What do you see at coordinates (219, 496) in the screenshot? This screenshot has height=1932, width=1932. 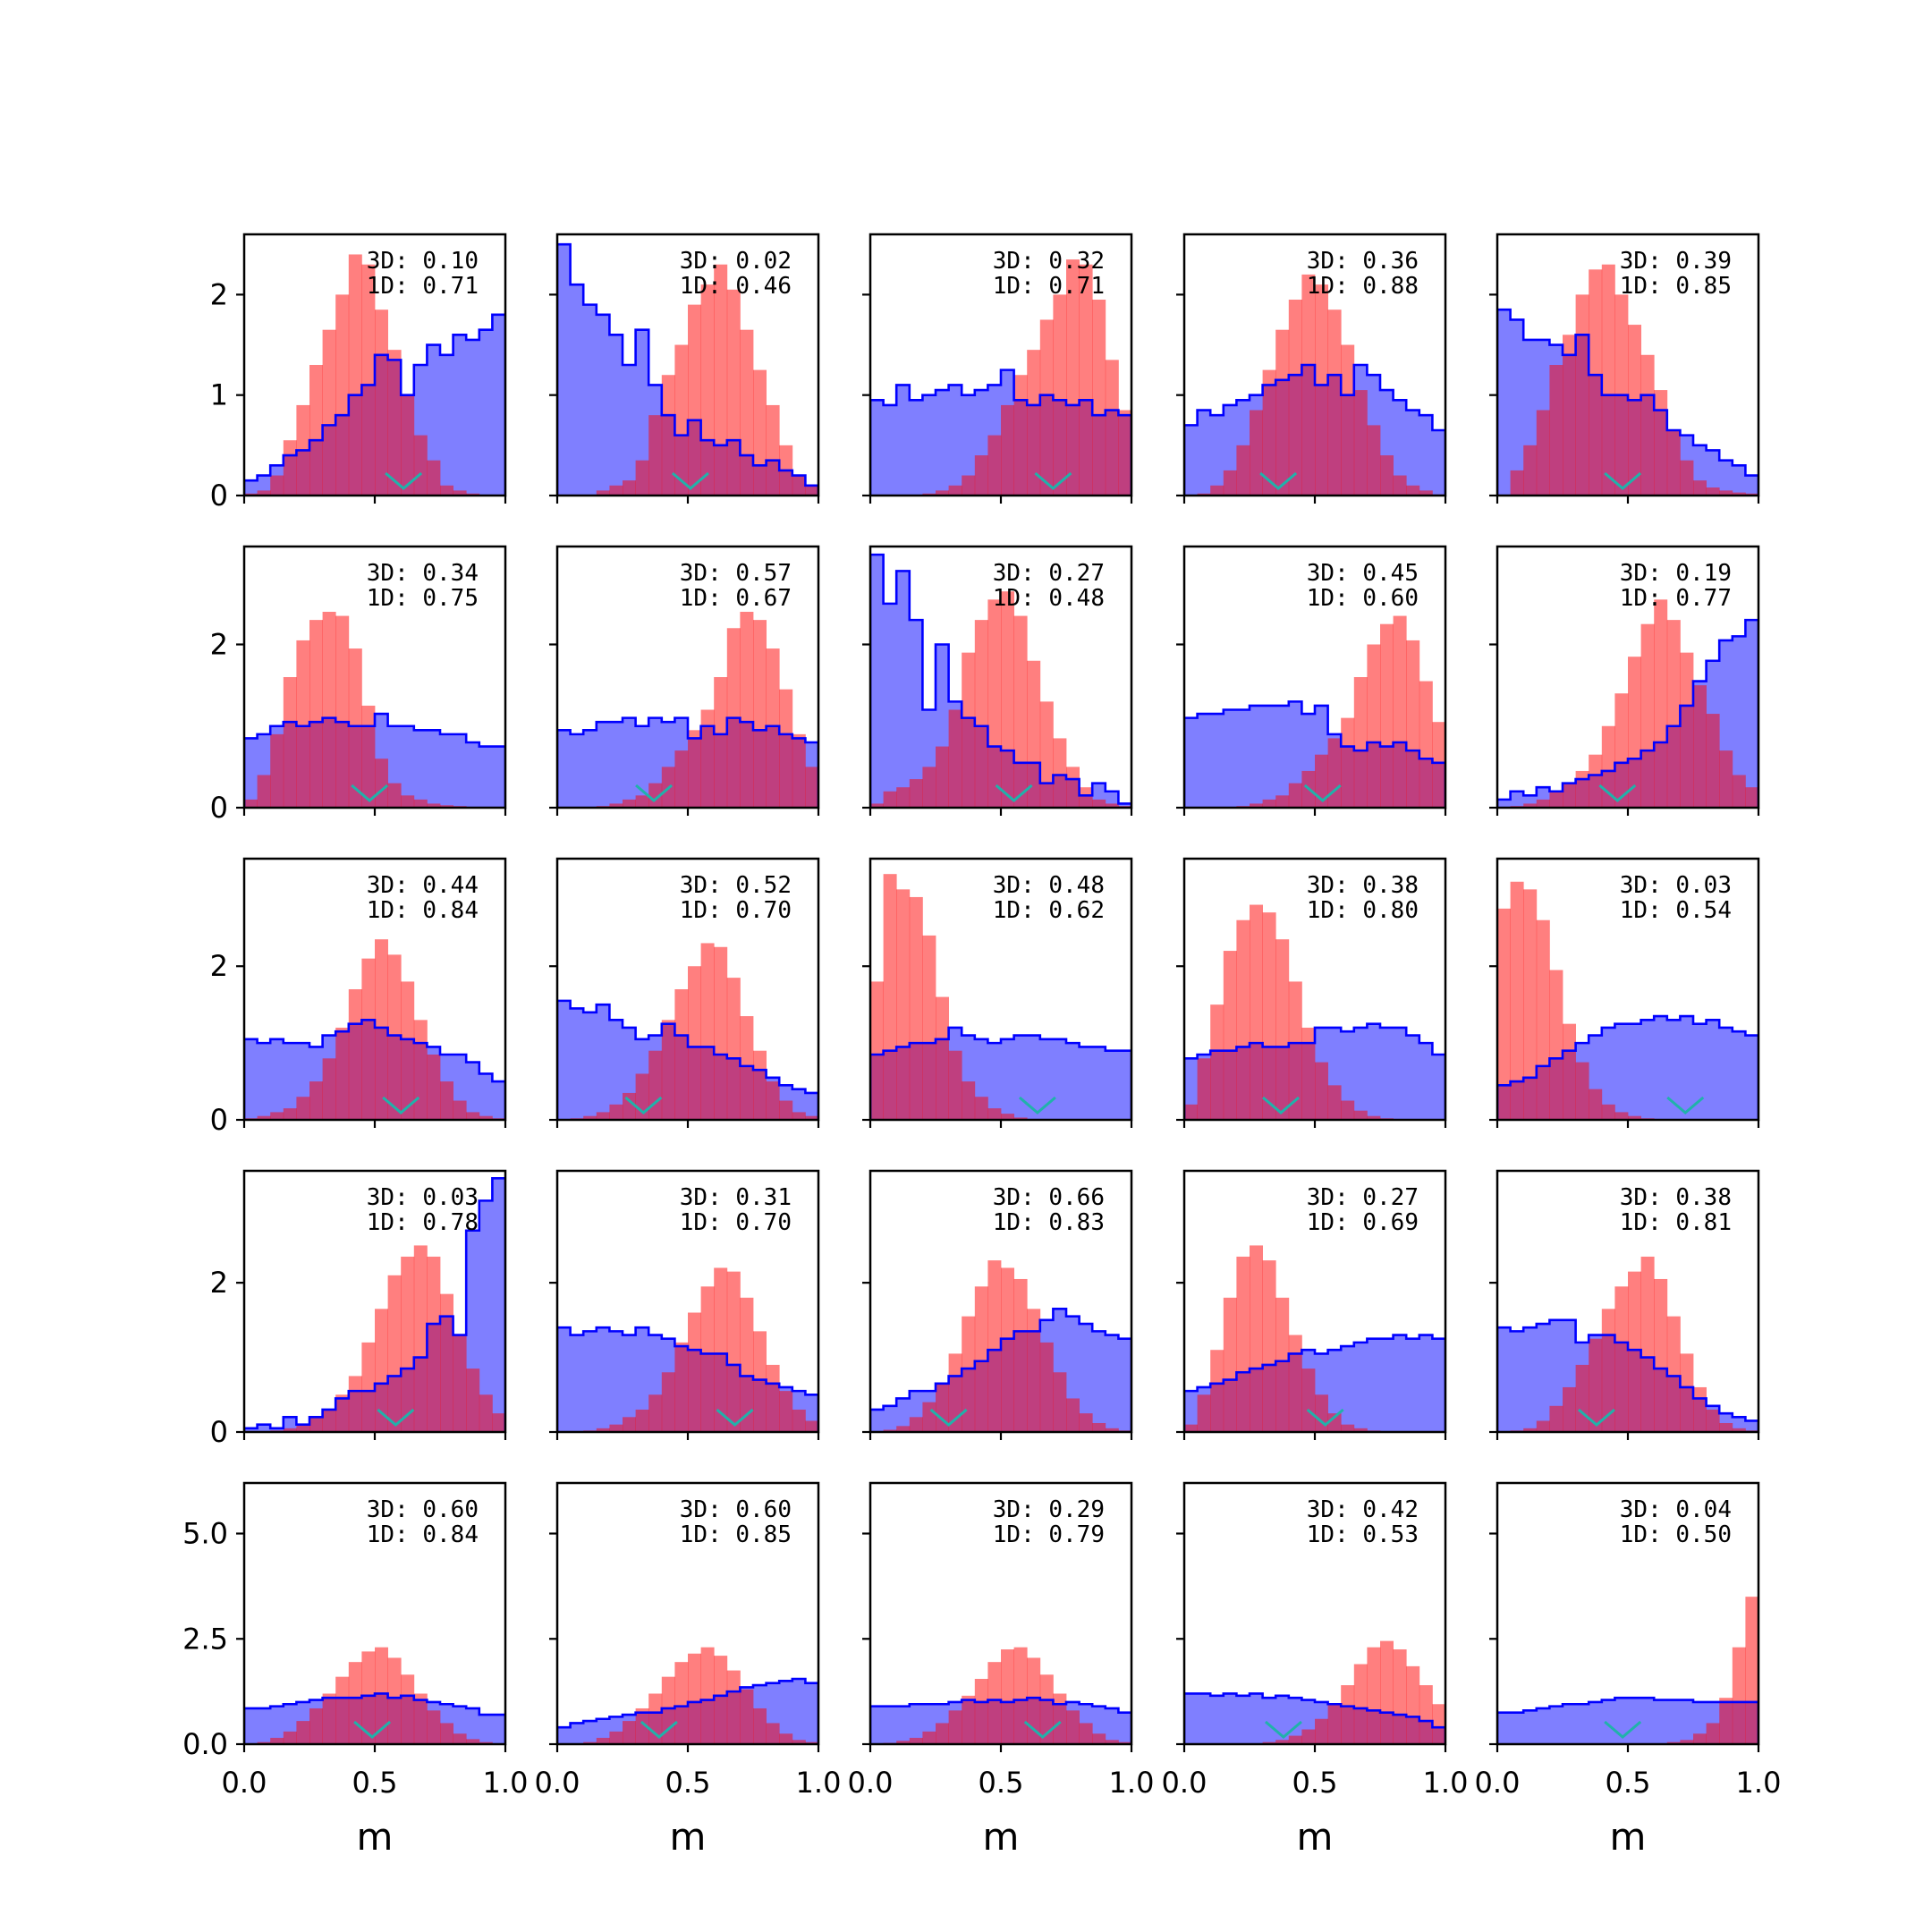 I see `y-tick-label: 0` at bounding box center [219, 496].